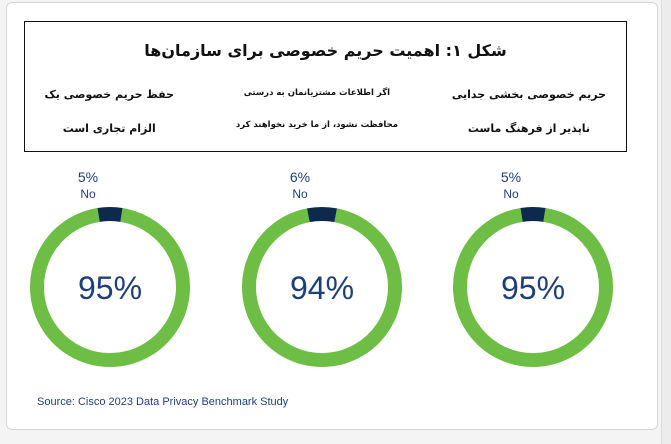  I want to click on header-column-line: حریم خصوصی بخشی جدایی, so click(528, 94).